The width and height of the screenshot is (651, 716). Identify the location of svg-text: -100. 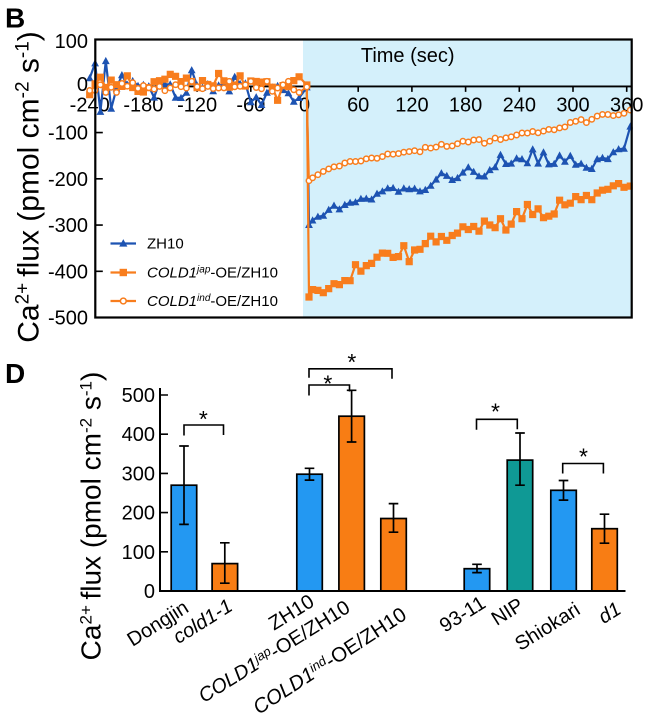
(68, 134).